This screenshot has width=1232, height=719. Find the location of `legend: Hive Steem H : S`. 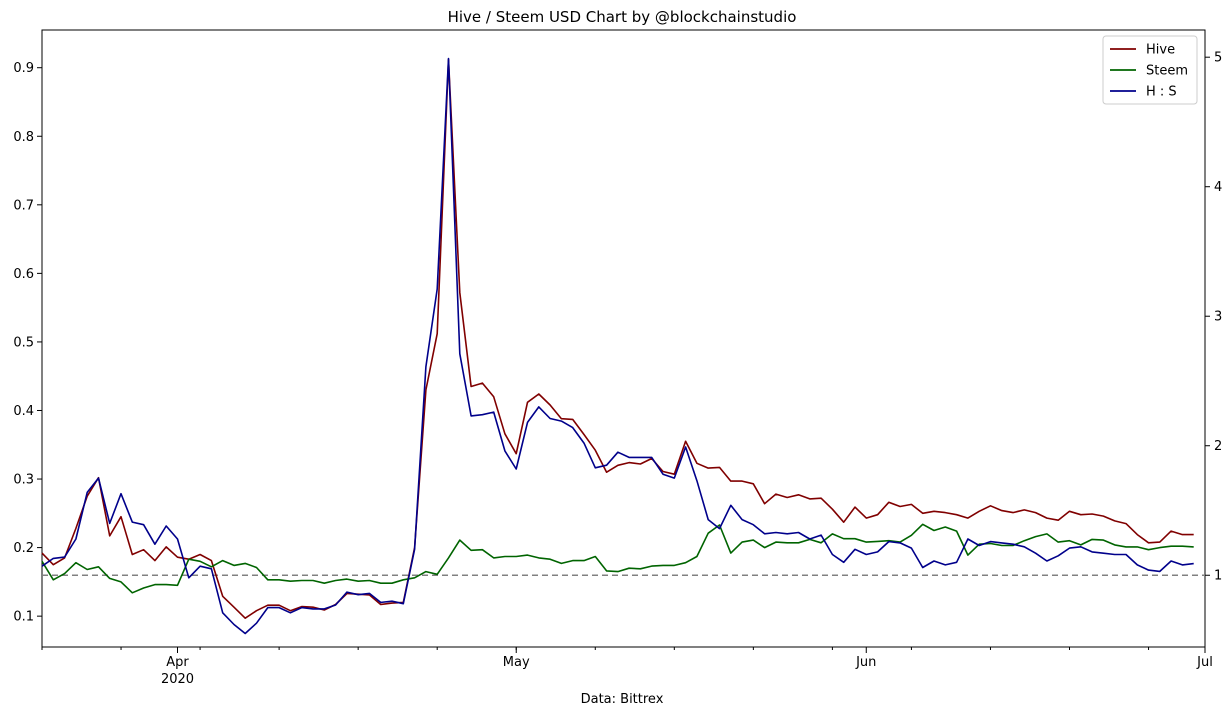

legend: Hive Steem H : S is located at coordinates (1150, 70).